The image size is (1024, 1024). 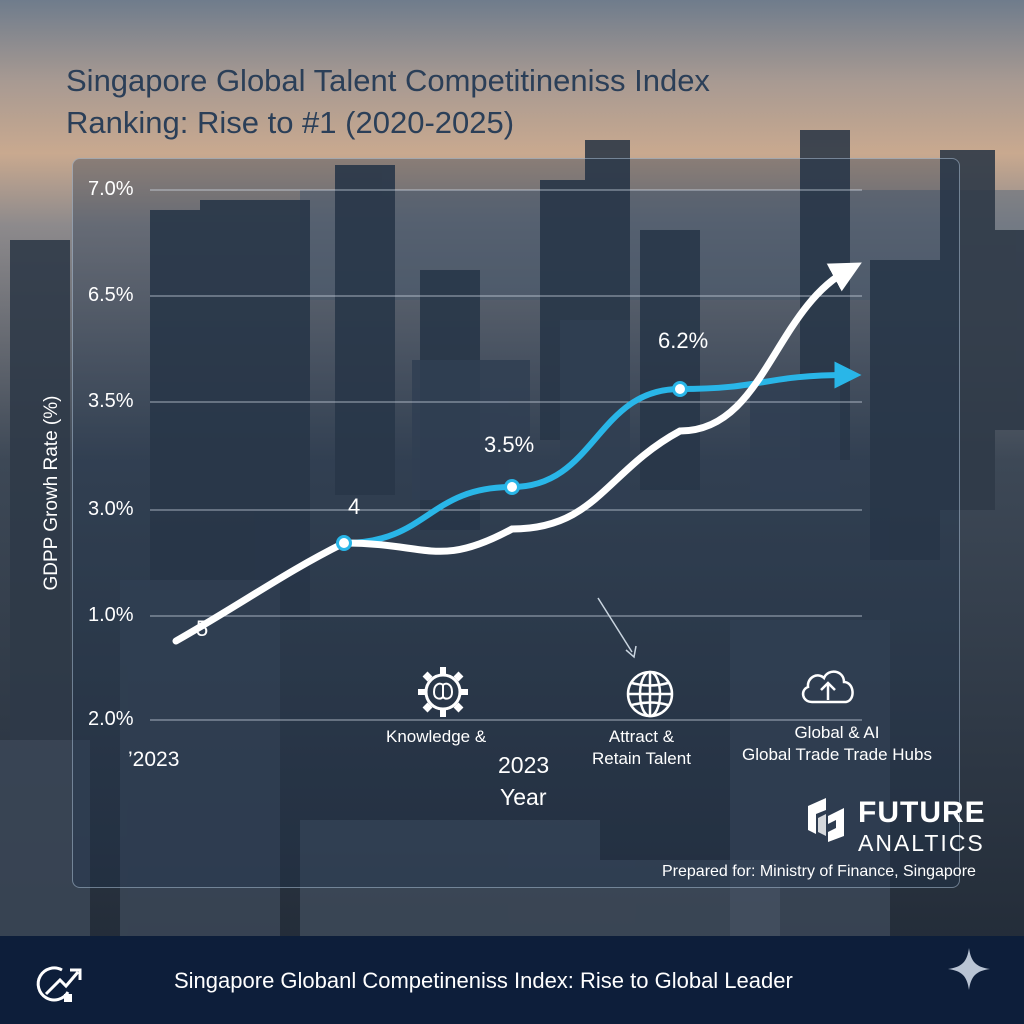 I want to click on y-tick-label-3: 3.0%, so click(x=111, y=509).